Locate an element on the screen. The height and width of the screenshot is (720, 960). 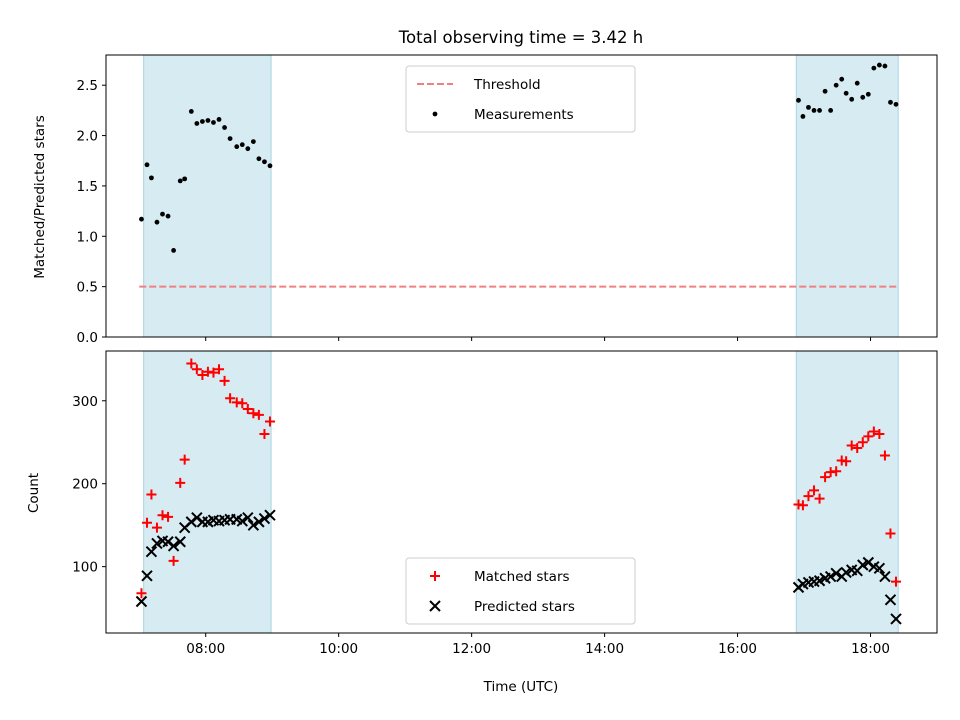
bottom-y-axis-label: Count is located at coordinates (34, 493).